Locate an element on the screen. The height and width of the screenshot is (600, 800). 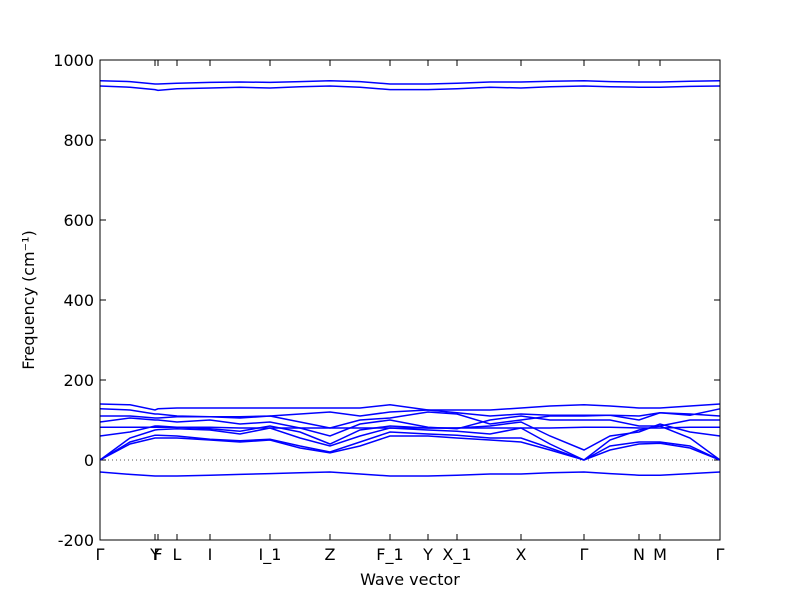
y-tick-label: 400 is located at coordinates (78, 300).